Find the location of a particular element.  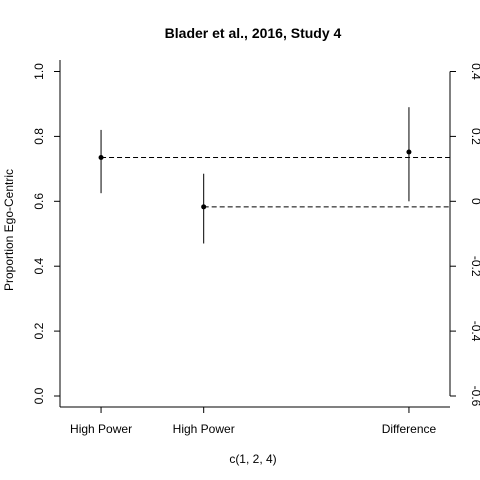

left-axis-tick-label: 1.0 is located at coordinates (39, 71).